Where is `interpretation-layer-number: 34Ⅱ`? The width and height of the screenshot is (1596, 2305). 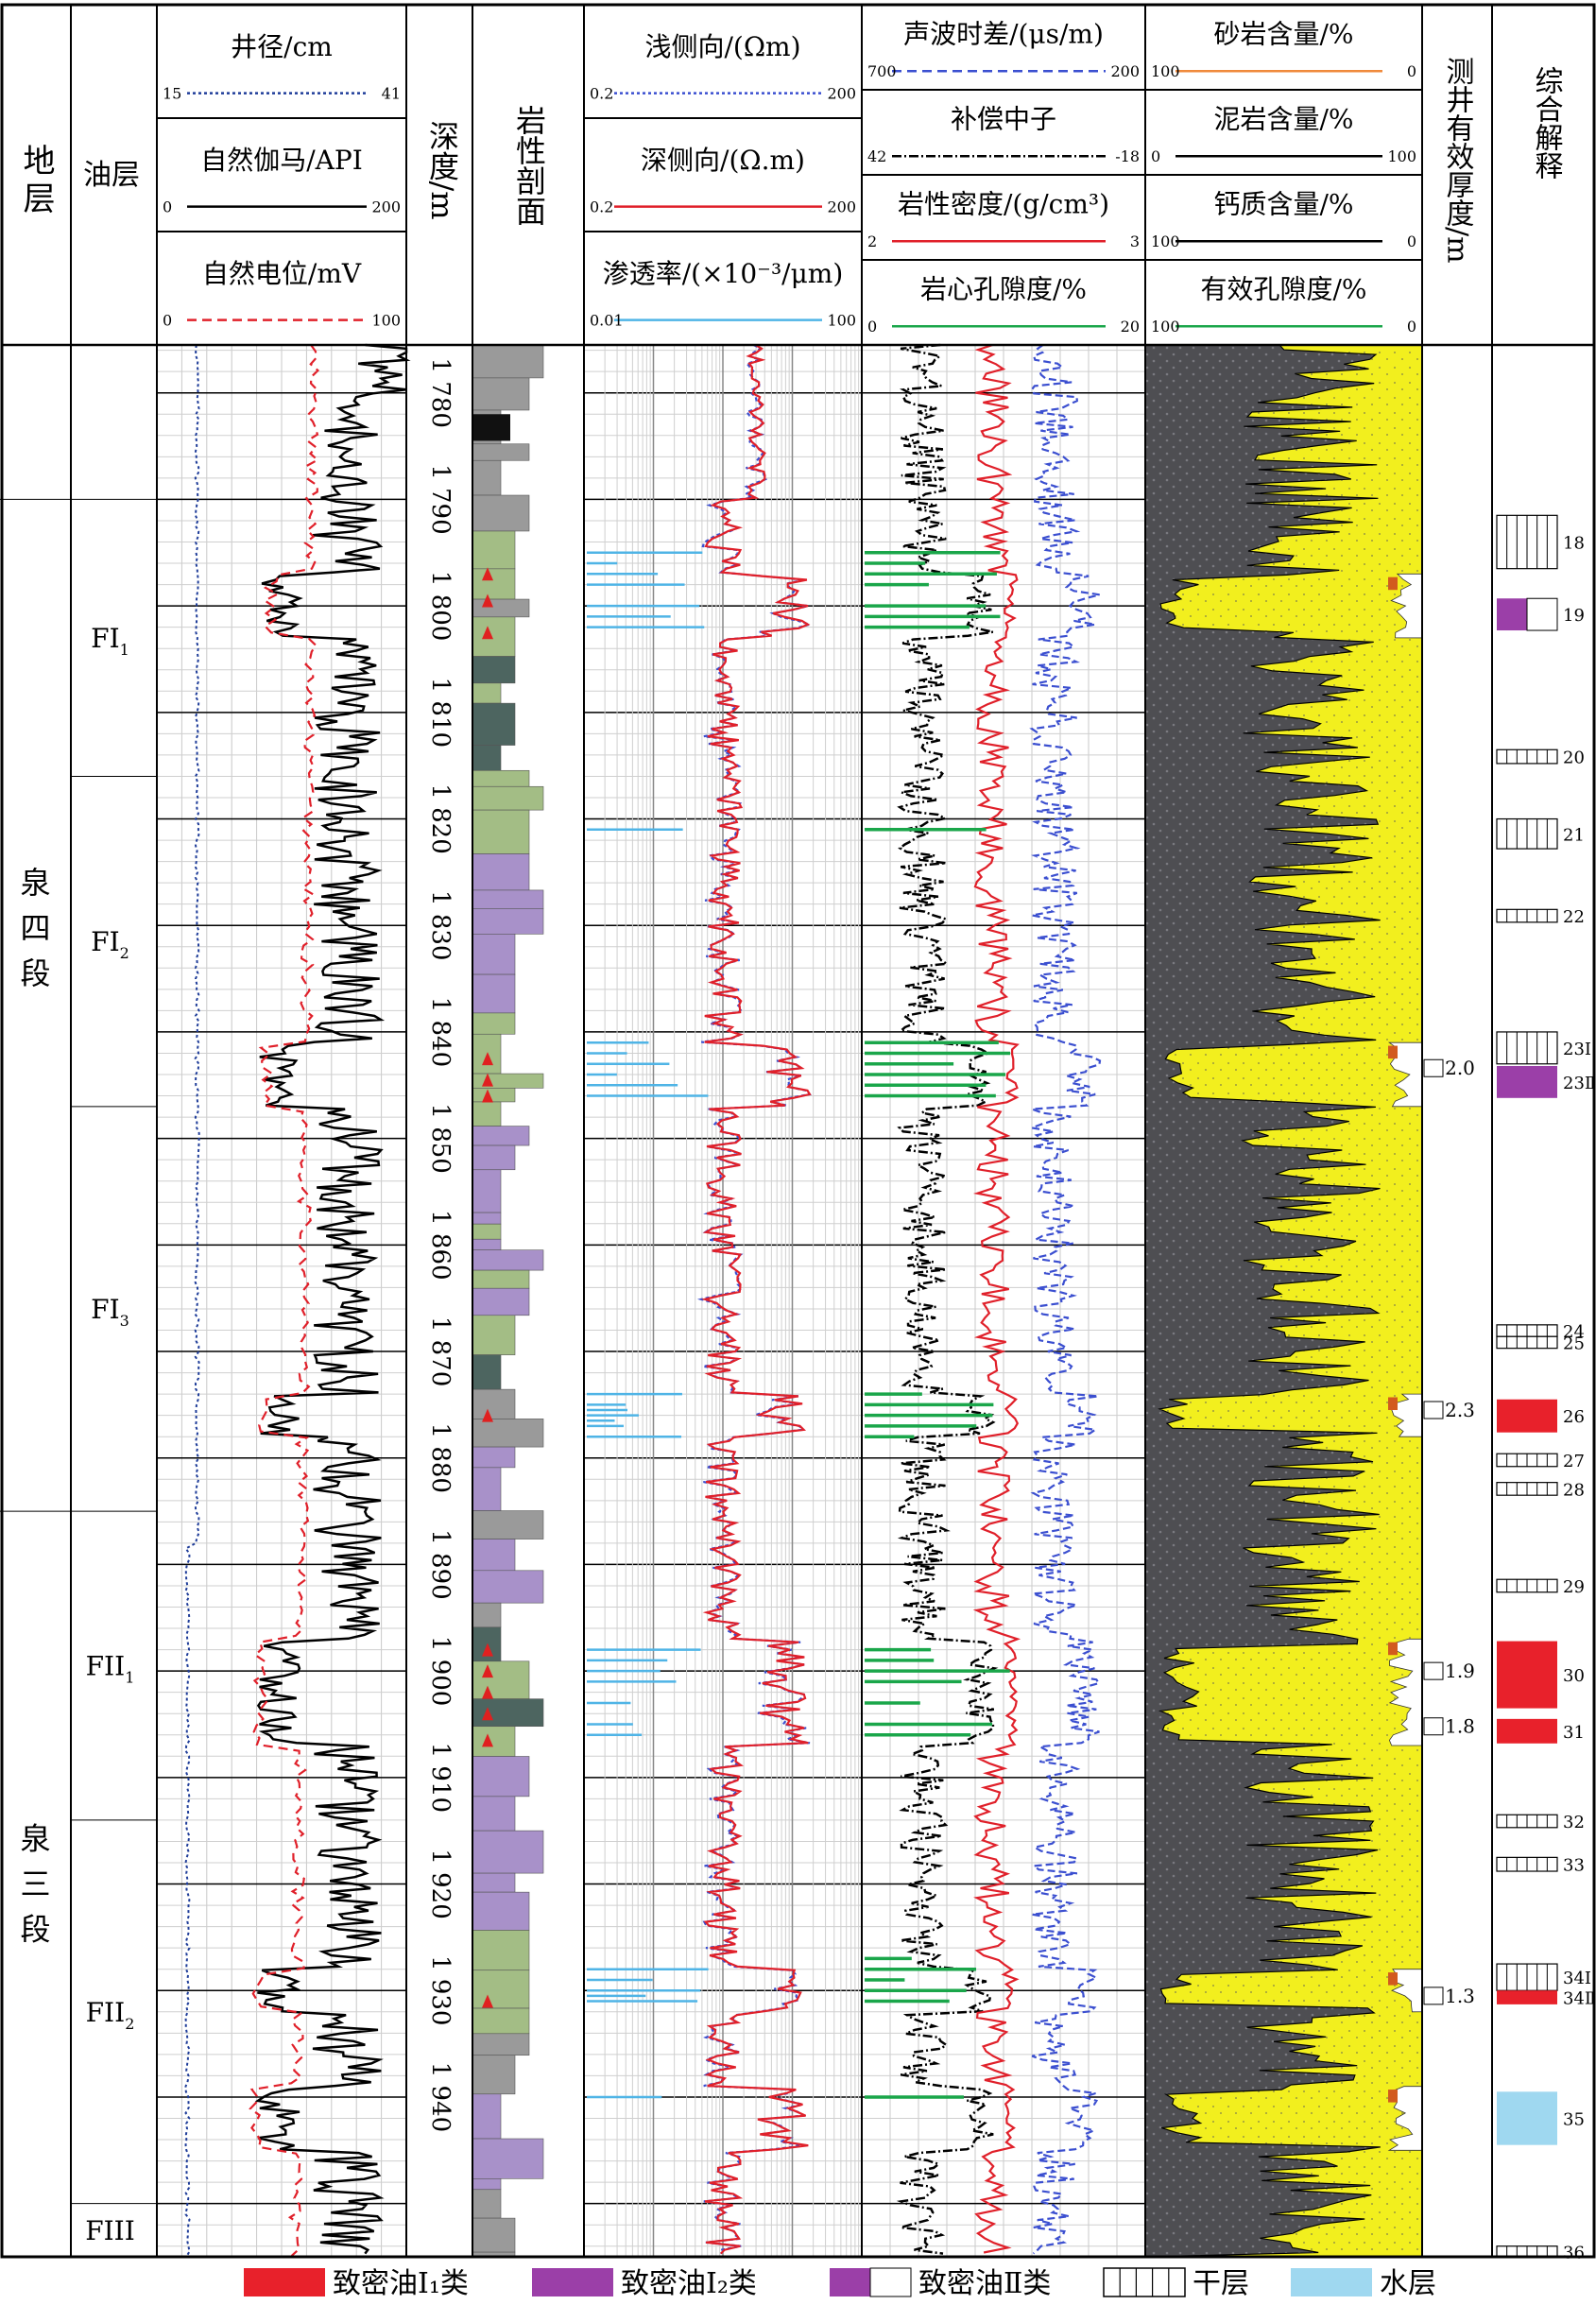 interpretation-layer-number: 34Ⅱ is located at coordinates (1579, 1999).